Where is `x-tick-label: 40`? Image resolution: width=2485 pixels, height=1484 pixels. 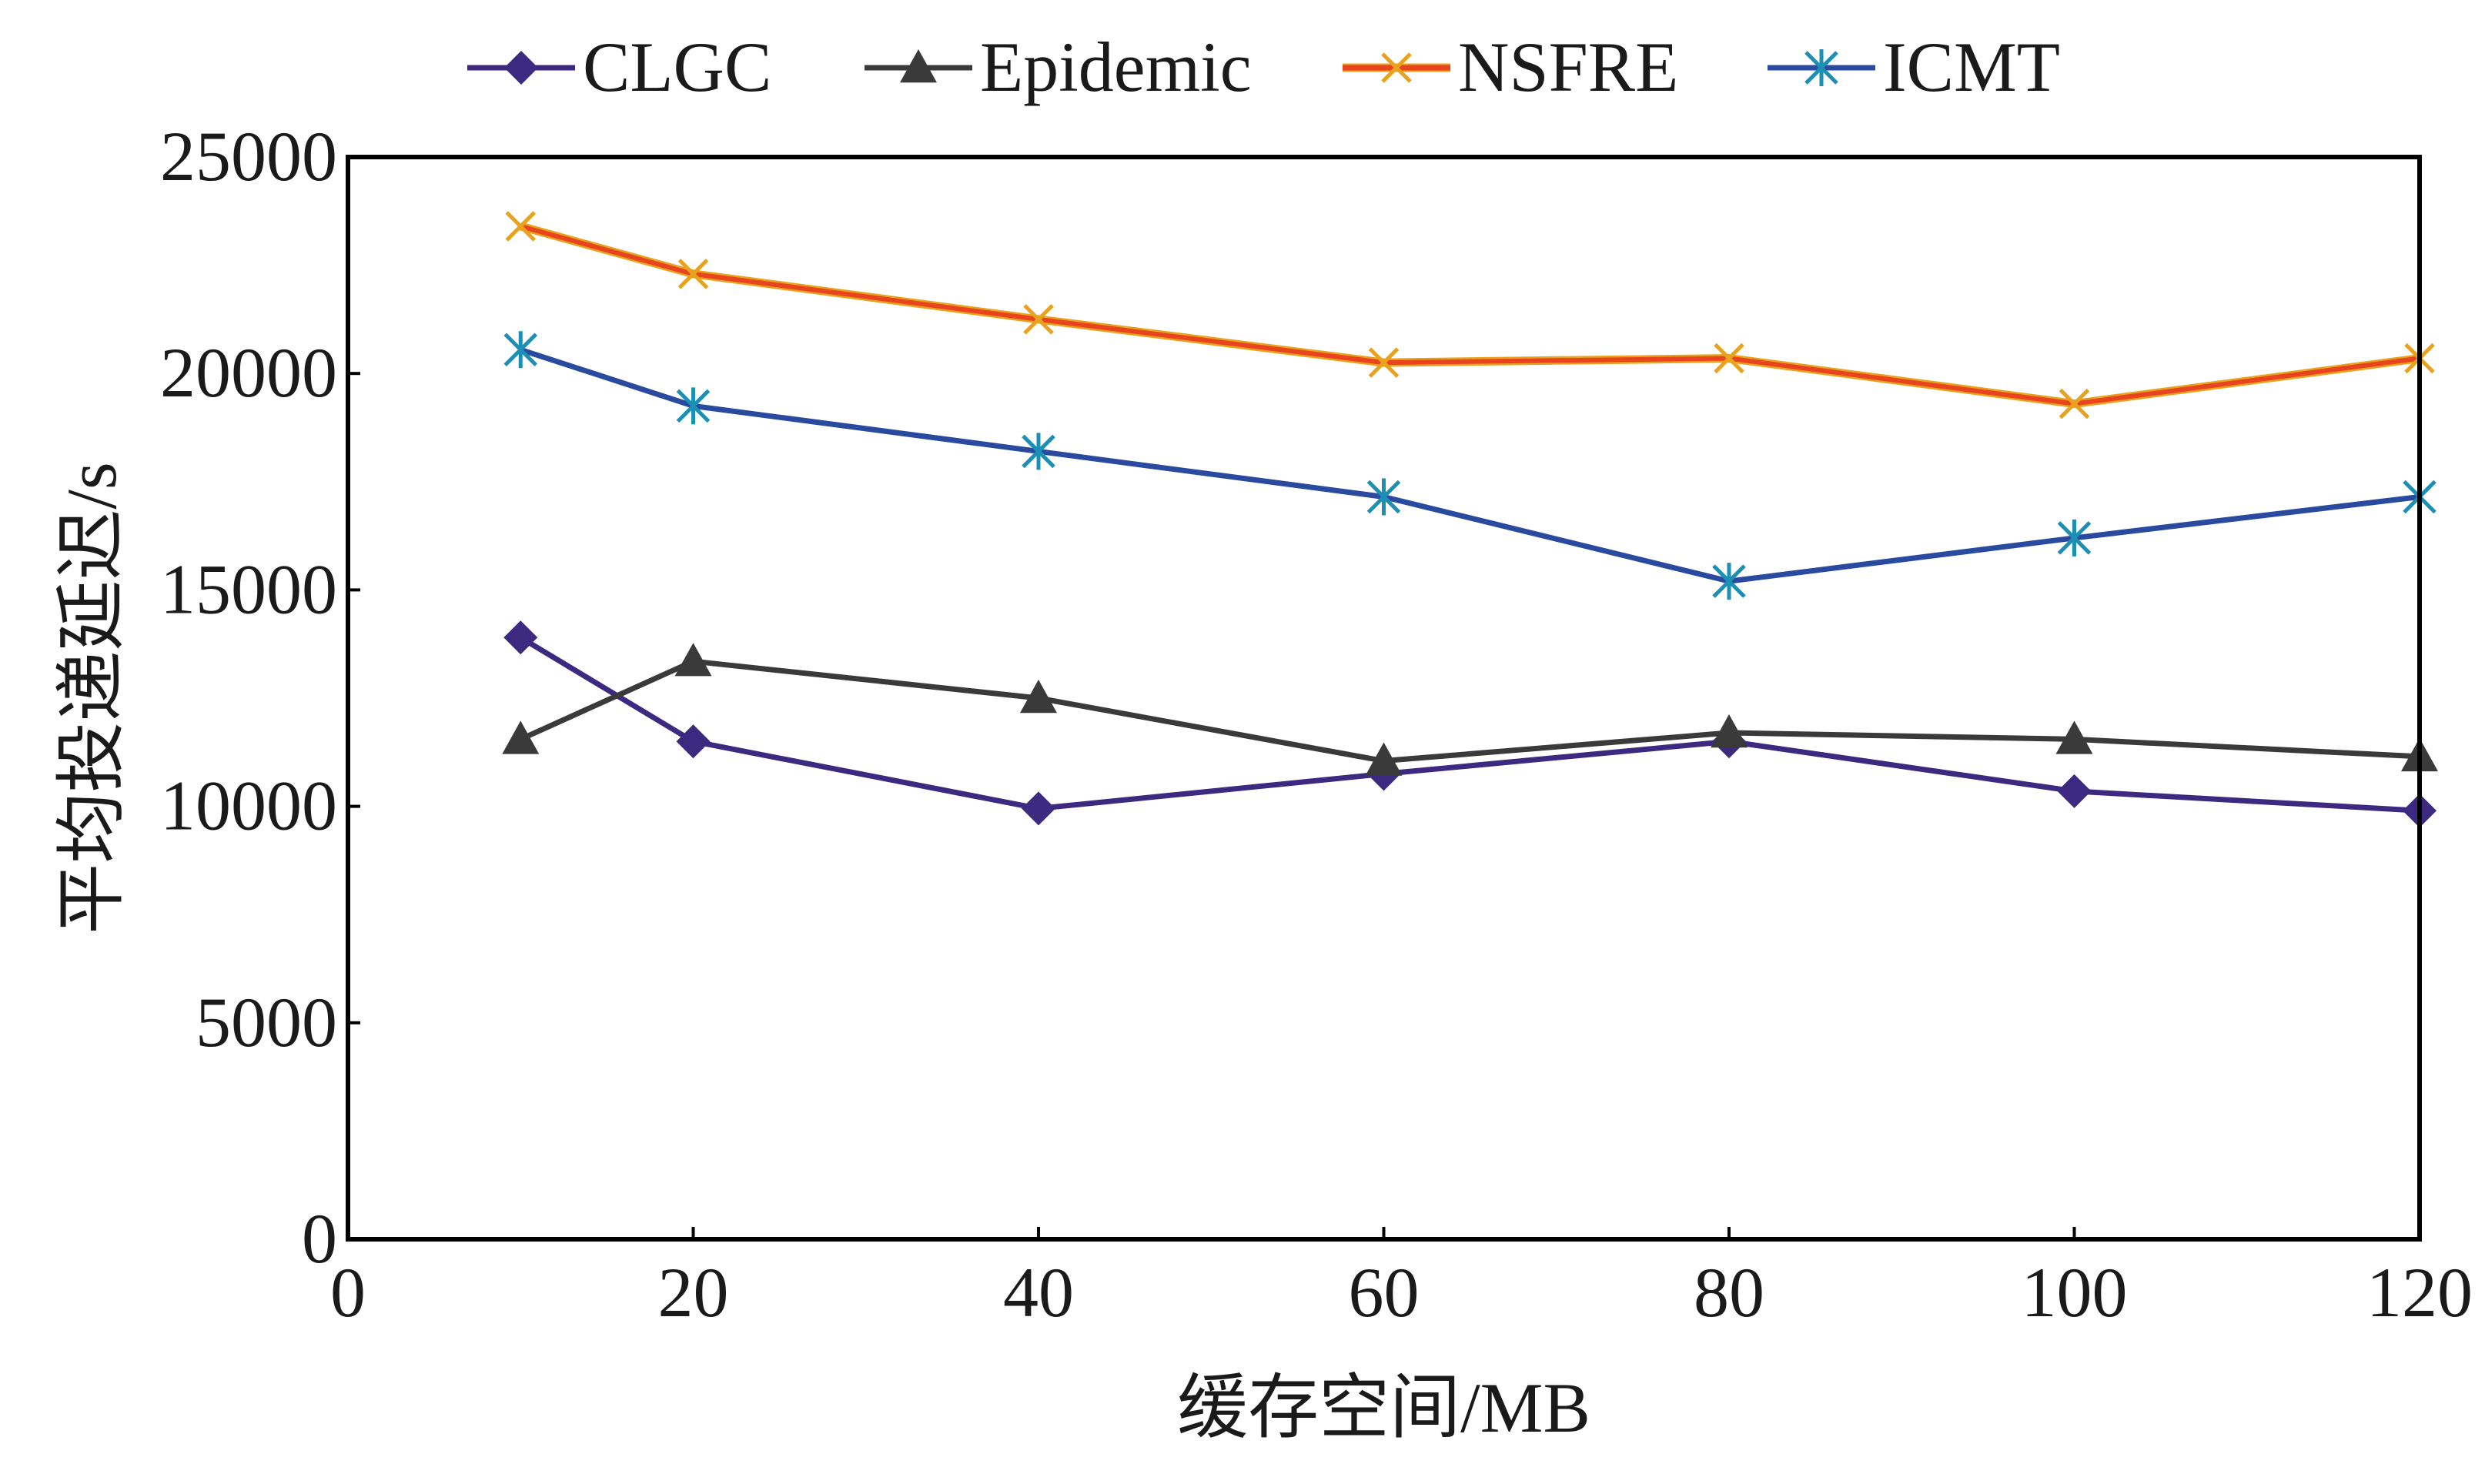
x-tick-label: 40 is located at coordinates (1038, 1292).